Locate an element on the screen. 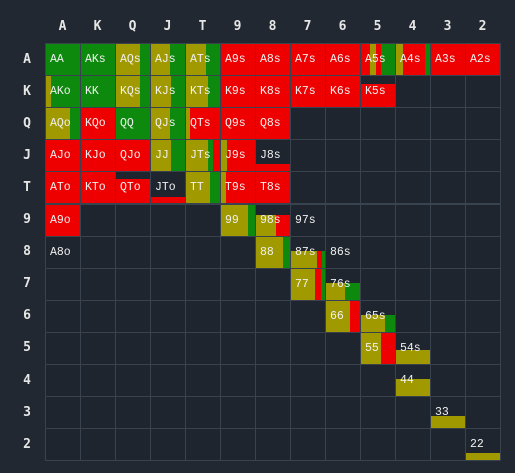 This screenshot has height=473, width=515. hand-cell-j4o is located at coordinates (168, 381).